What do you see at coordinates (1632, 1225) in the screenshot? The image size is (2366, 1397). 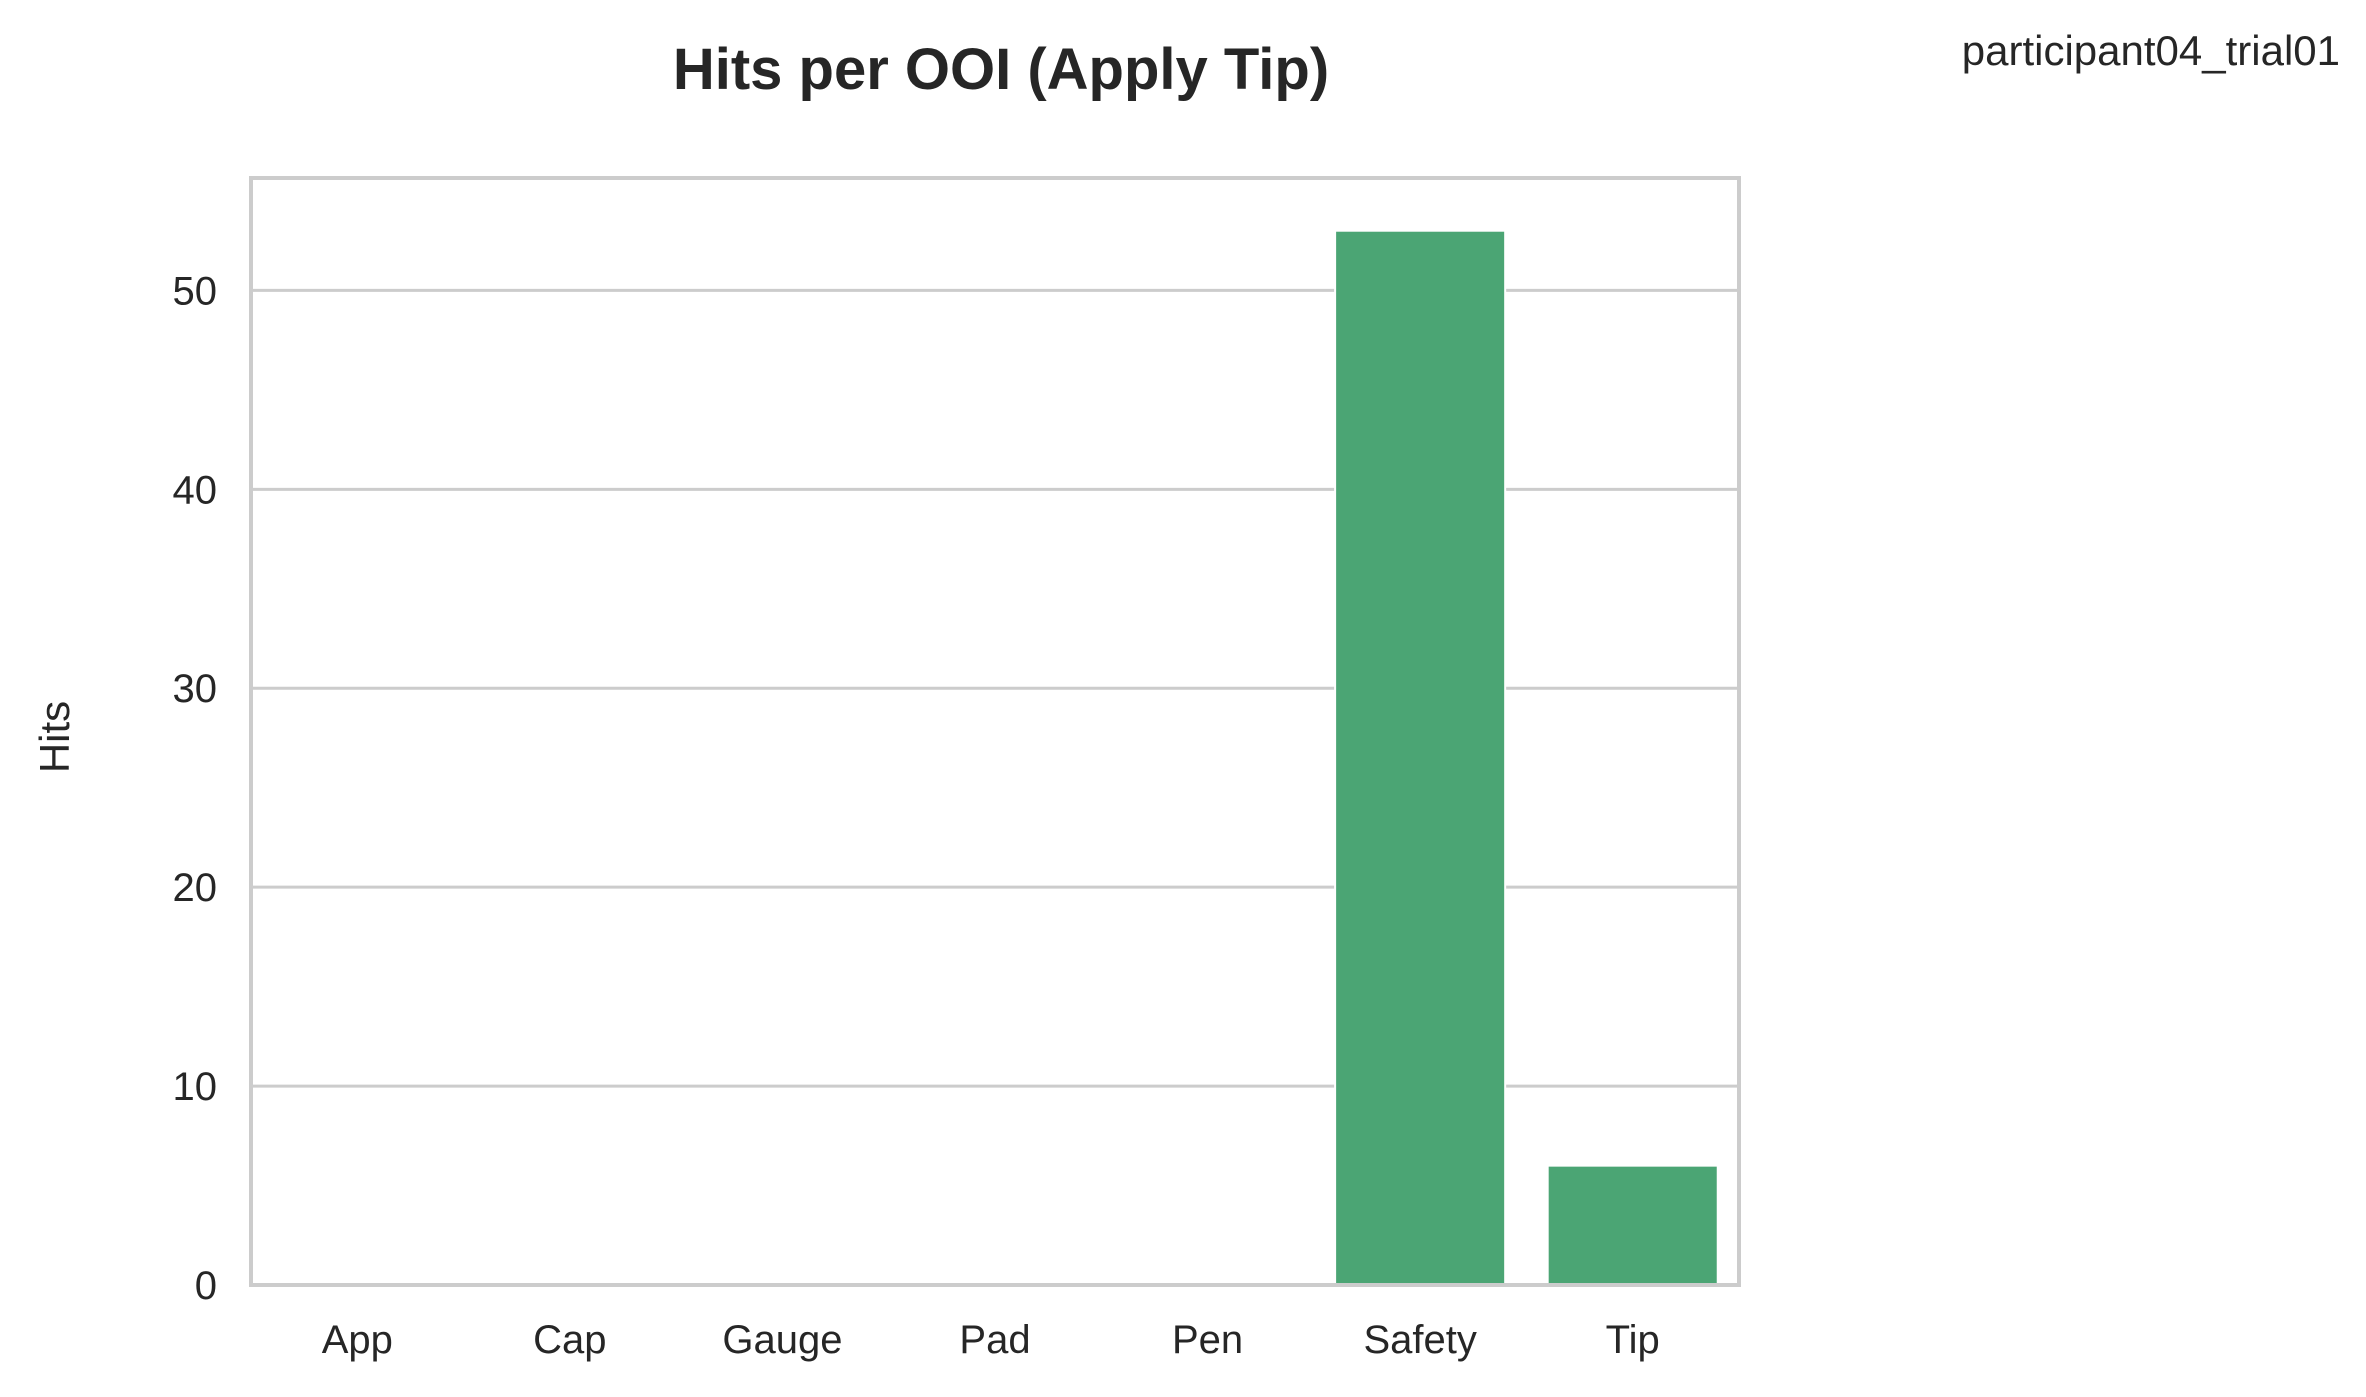 I see `bar-tip` at bounding box center [1632, 1225].